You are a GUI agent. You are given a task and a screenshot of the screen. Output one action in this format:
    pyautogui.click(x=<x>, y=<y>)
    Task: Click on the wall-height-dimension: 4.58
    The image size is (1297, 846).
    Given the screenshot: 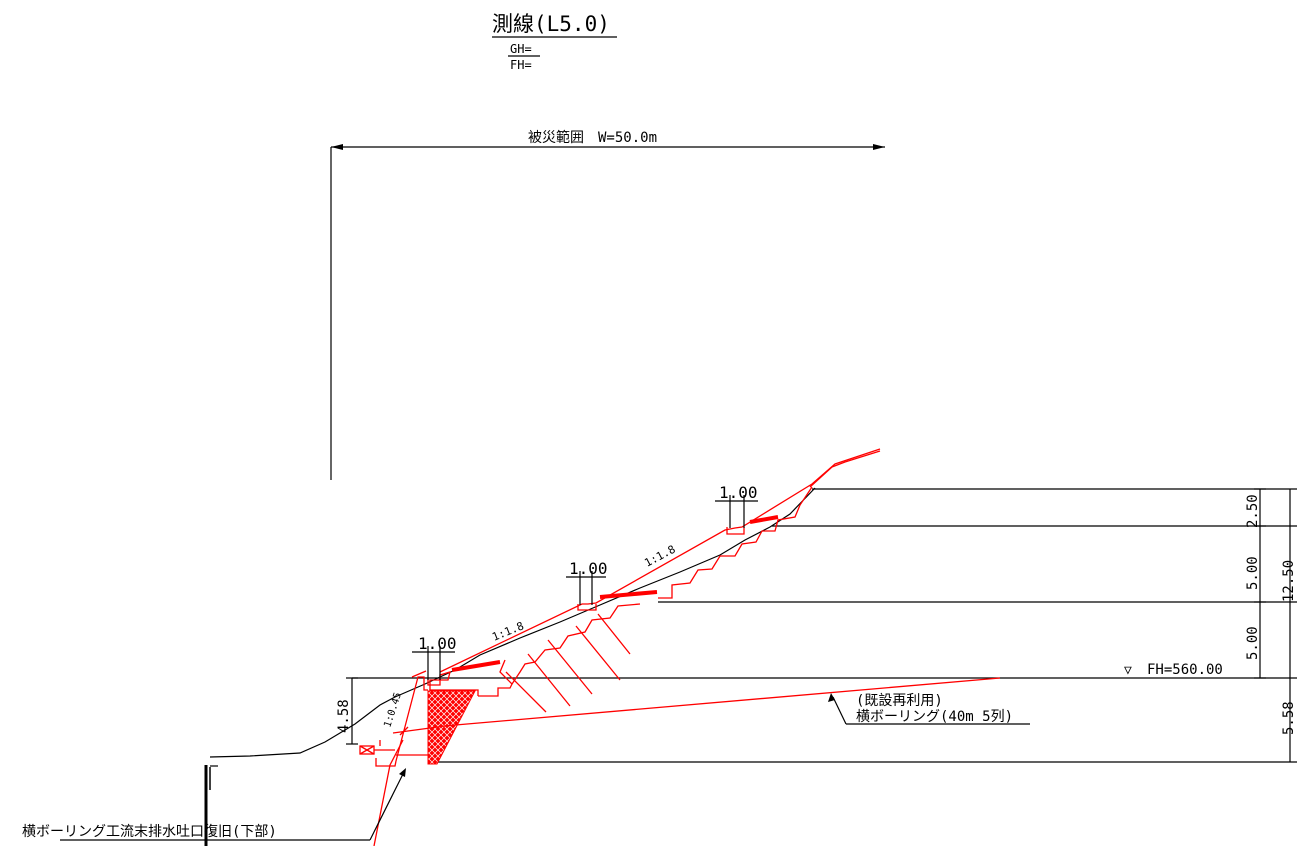 What is the action you would take?
    pyautogui.click(x=347, y=711)
    